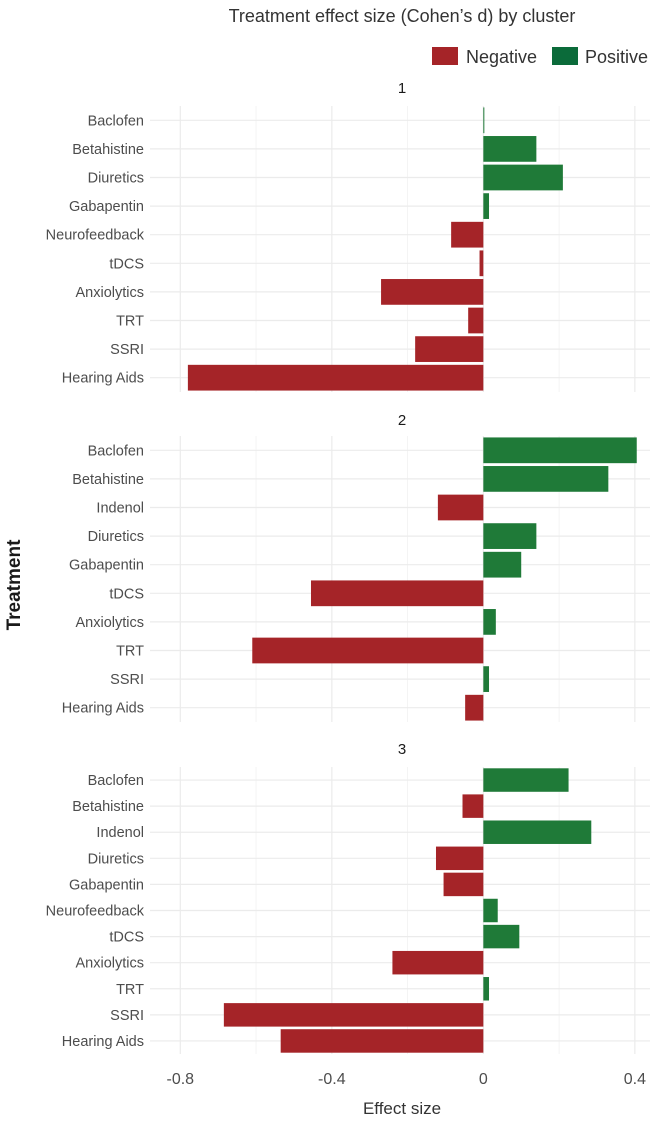 The image size is (655, 1122). What do you see at coordinates (407, 1079) in the screenshot?
I see `x-axis: -0.8 -0.4 0 0.4` at bounding box center [407, 1079].